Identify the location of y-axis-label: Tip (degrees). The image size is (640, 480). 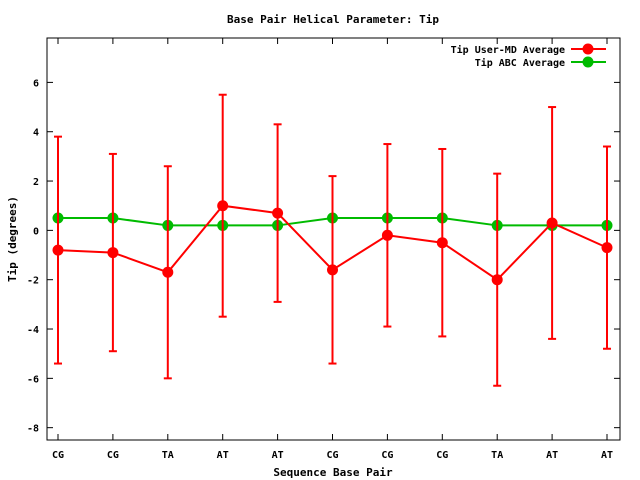
(12, 239).